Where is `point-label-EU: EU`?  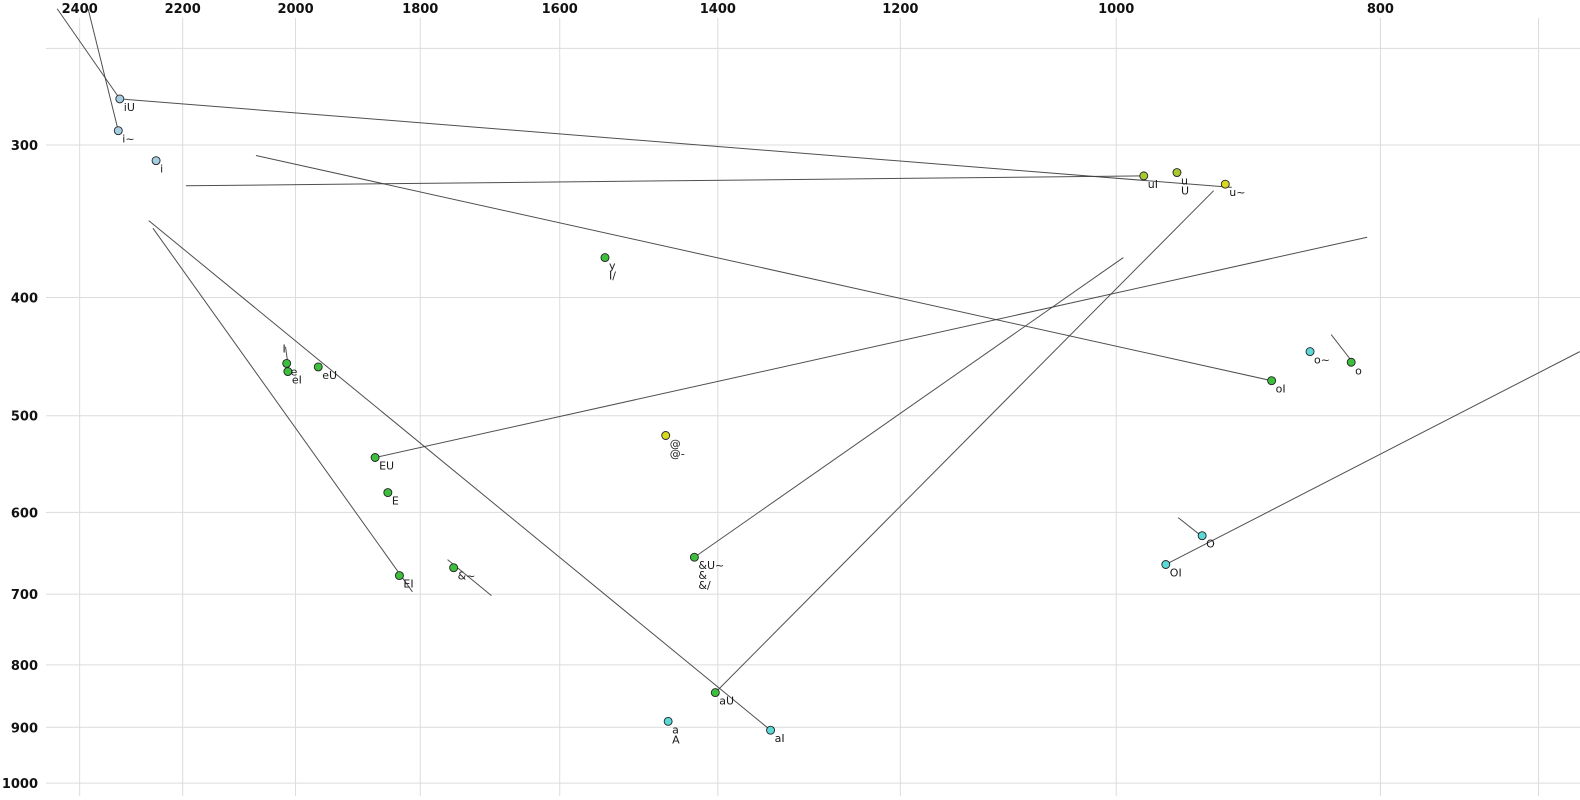 point-label-EU: EU is located at coordinates (386, 466).